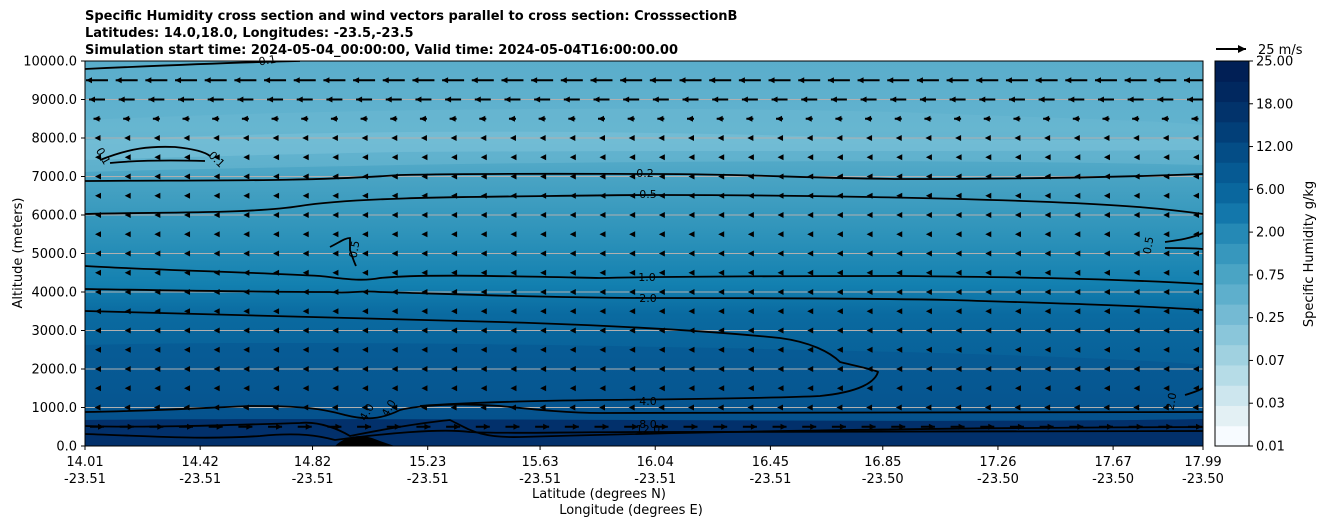  Describe the element at coordinates (648, 194) in the screenshot. I see `contour-label: 0.5` at that location.